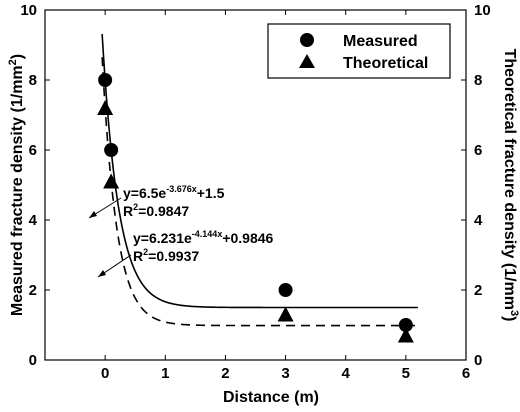 The width and height of the screenshot is (520, 412). Describe the element at coordinates (385, 63) in the screenshot. I see `legend-label-theoretical: Theoretical` at that location.